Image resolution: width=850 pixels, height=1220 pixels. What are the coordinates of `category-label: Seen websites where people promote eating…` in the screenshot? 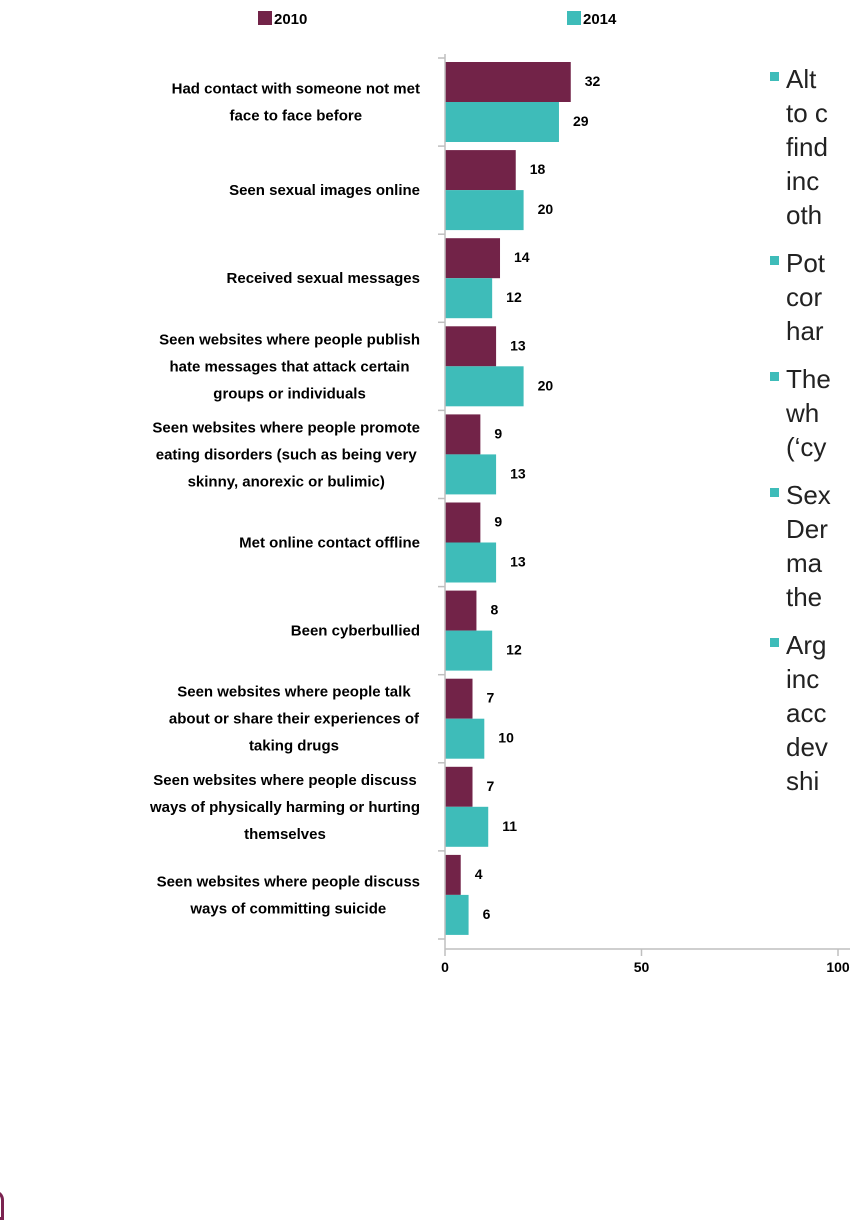 It's located at (286, 454).